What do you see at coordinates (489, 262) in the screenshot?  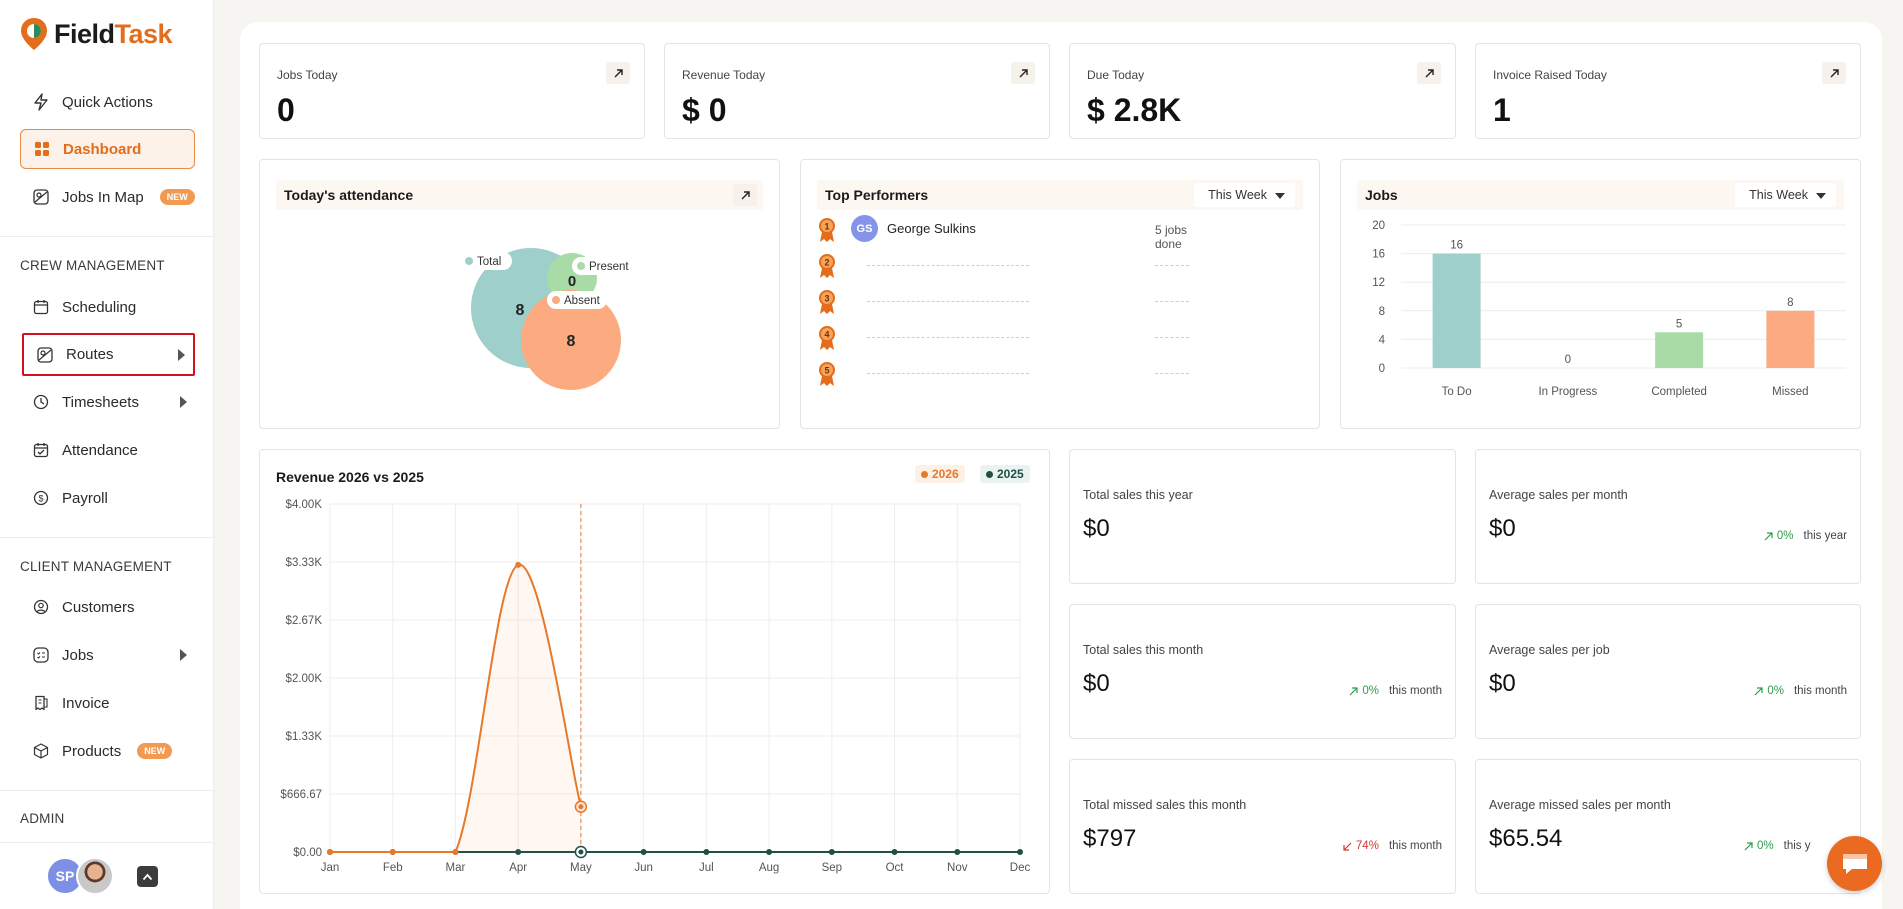 I see `venn-total-label: Total` at bounding box center [489, 262].